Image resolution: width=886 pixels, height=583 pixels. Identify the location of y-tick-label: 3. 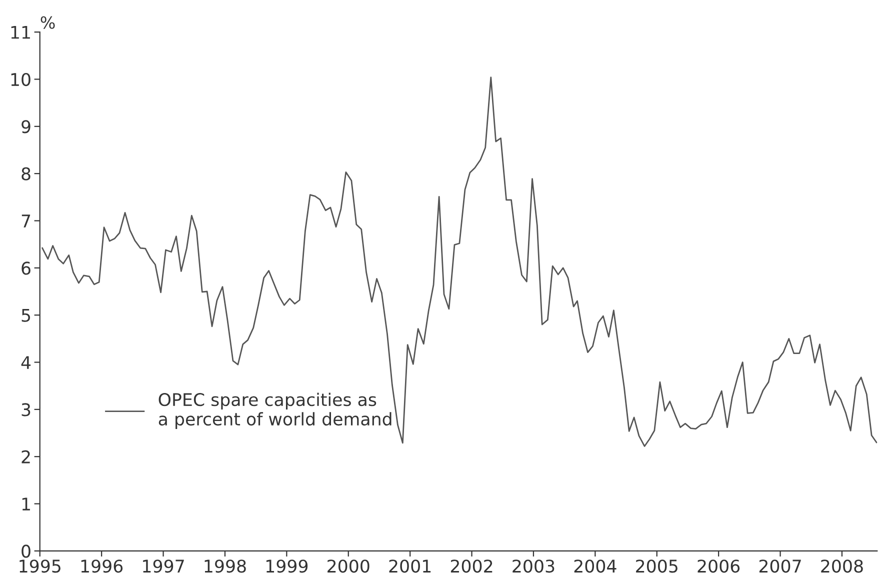
(26, 409).